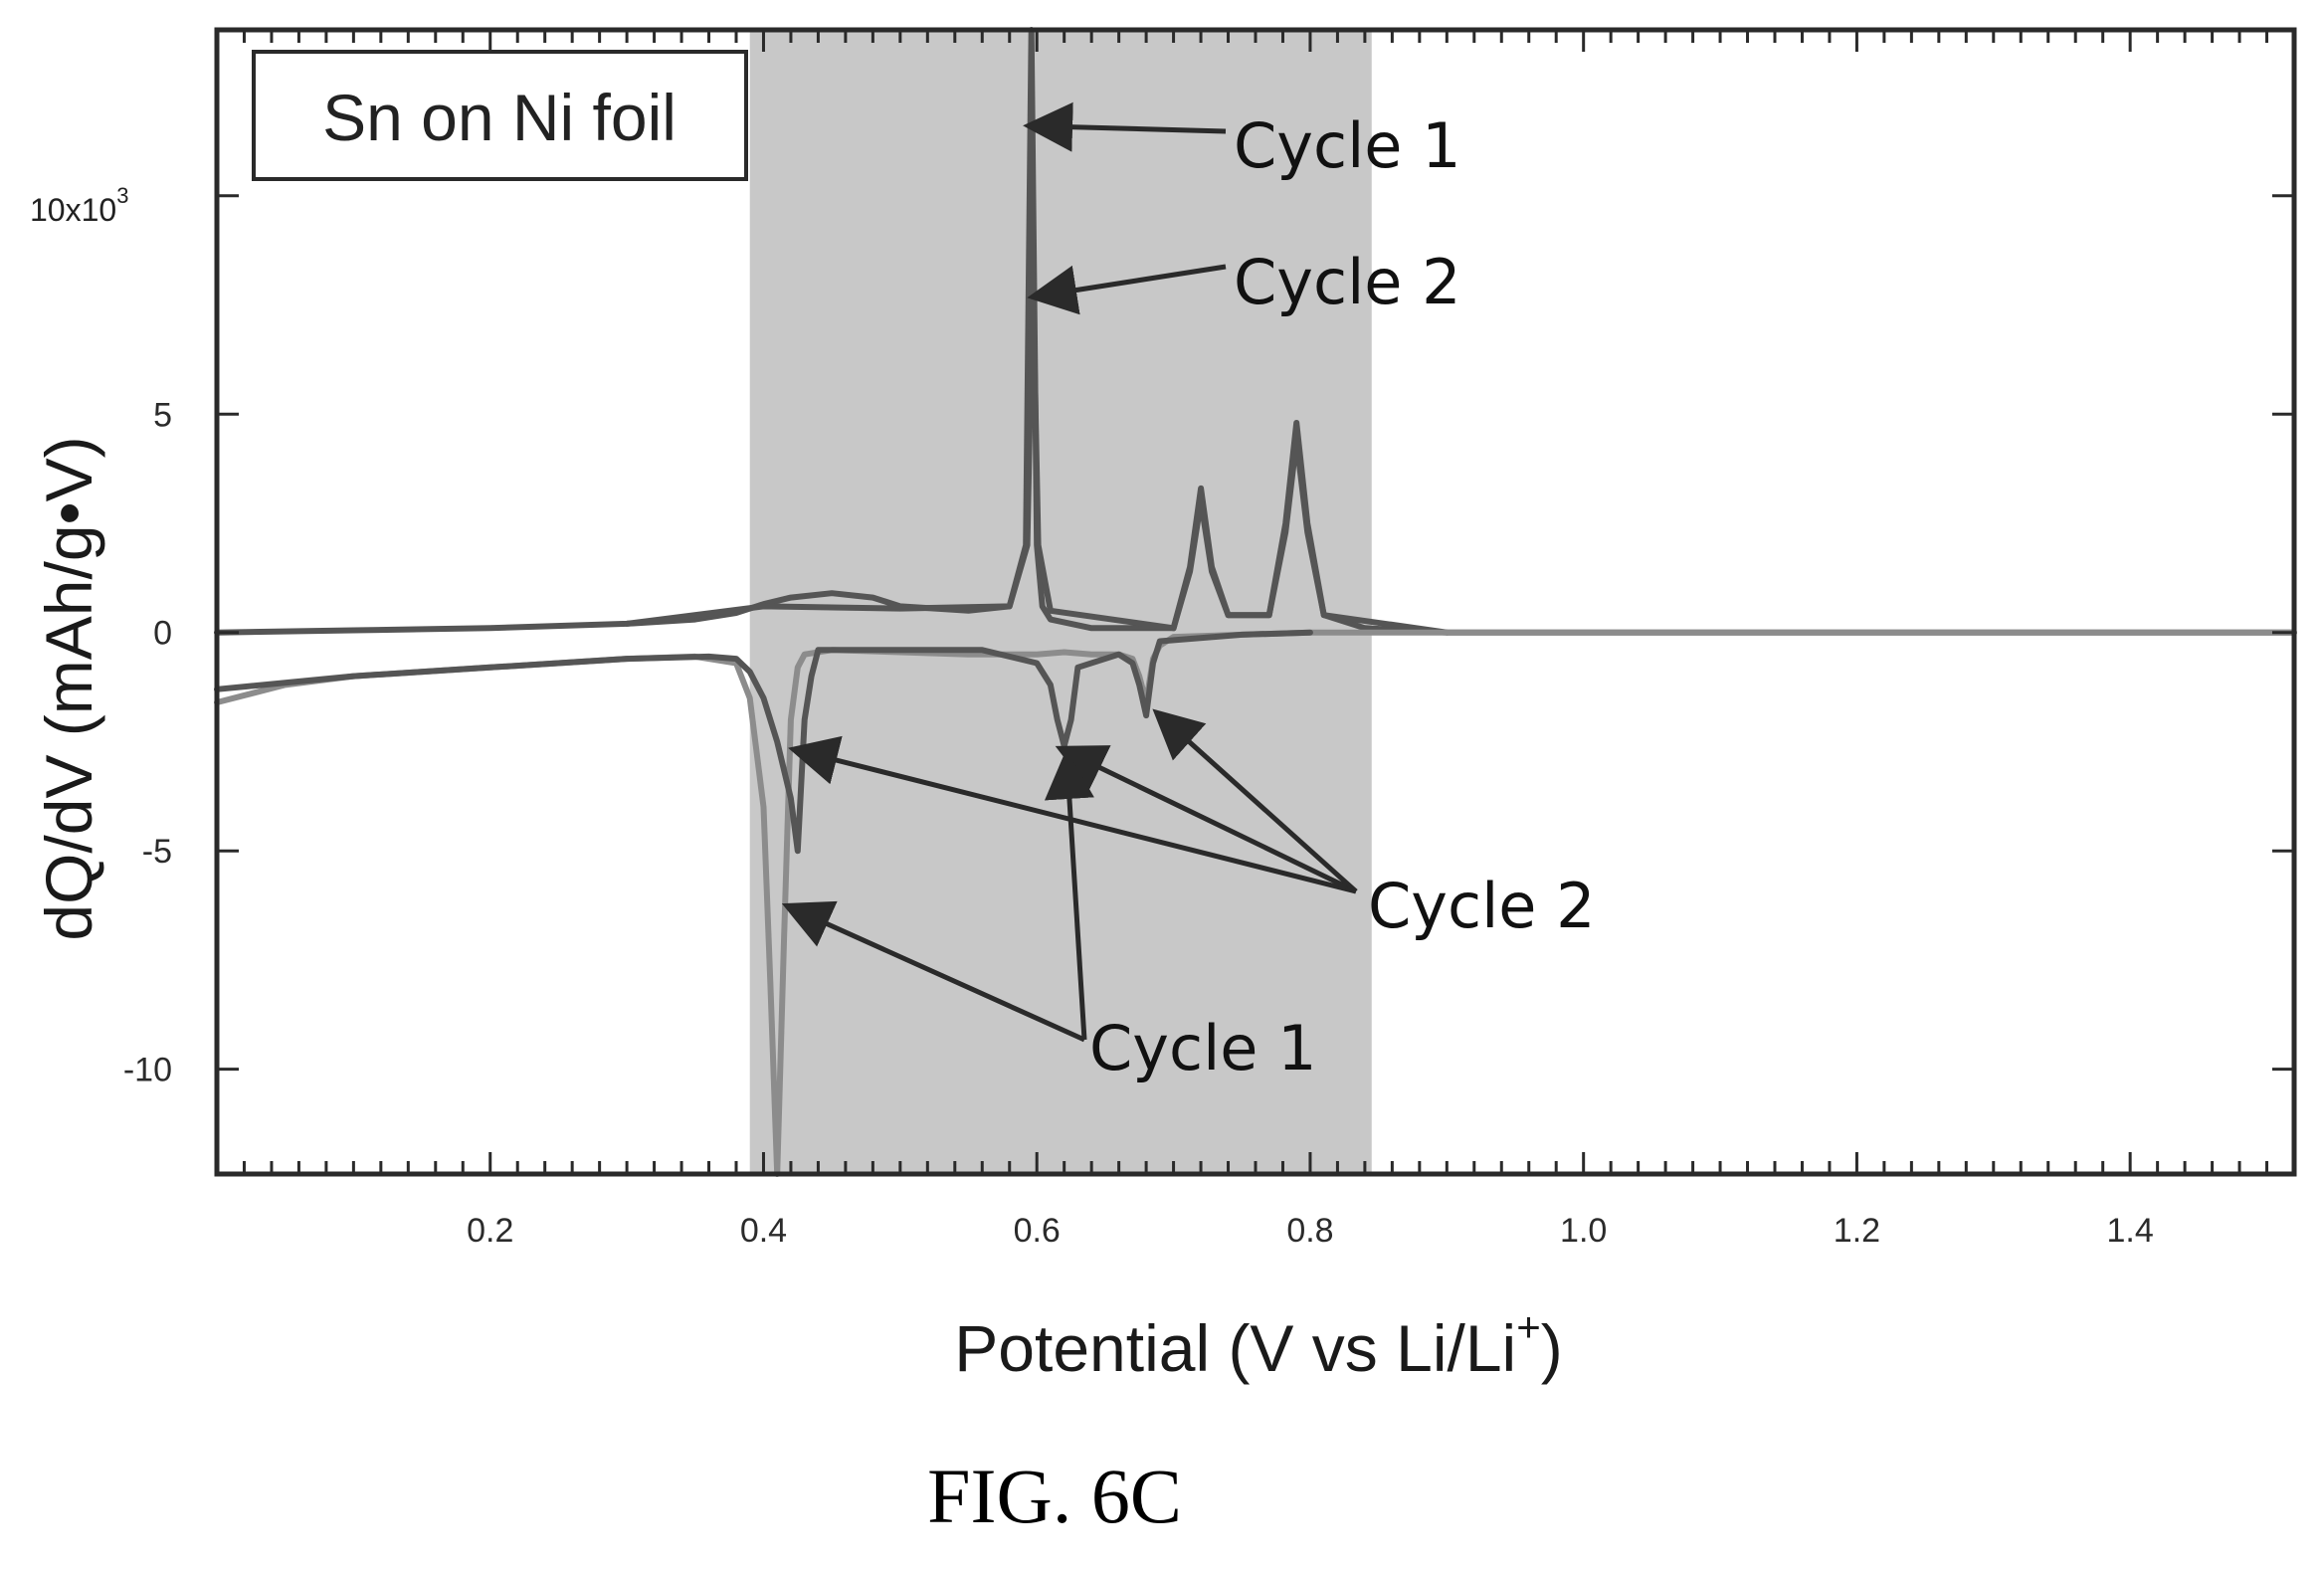 The height and width of the screenshot is (1569, 2324). I want to click on x-tick-label: 1.4, so click(2131, 1231).